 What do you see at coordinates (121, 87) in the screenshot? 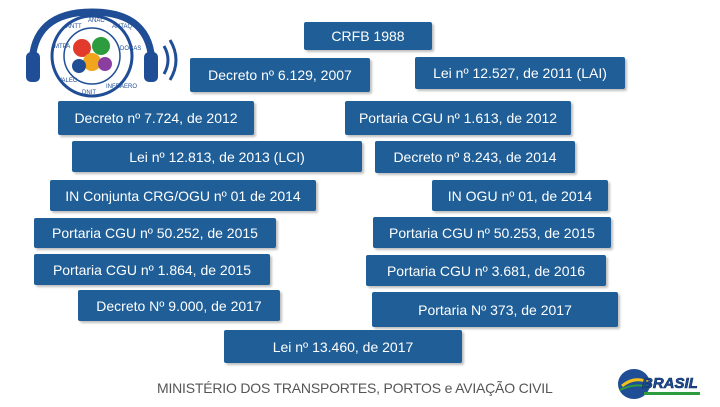
I see `svg-text: INFRAERO` at bounding box center [121, 87].